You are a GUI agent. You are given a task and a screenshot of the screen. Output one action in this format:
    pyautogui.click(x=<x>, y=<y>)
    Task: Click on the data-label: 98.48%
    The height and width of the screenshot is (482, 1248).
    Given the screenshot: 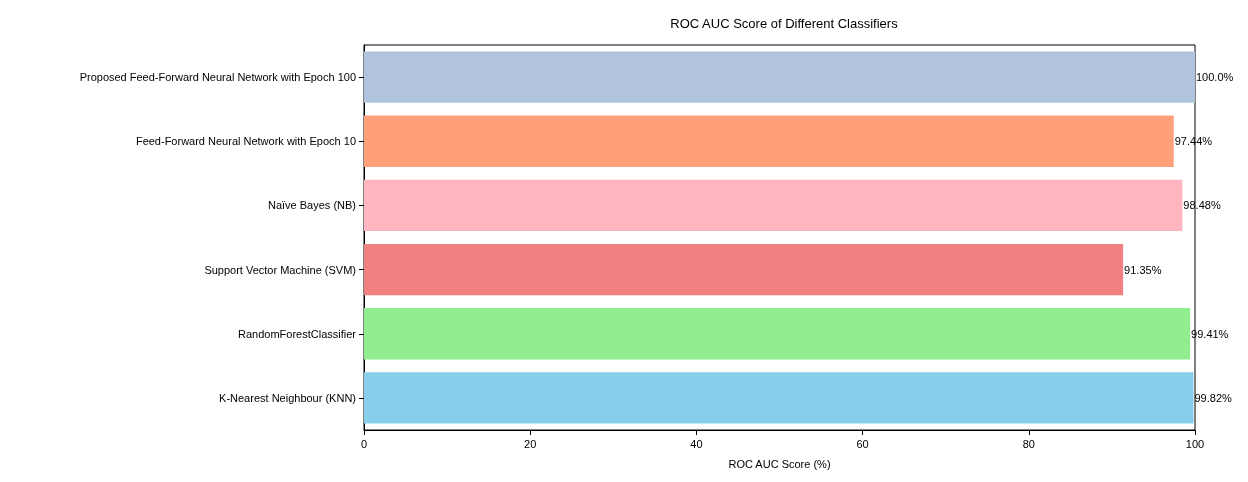 What is the action you would take?
    pyautogui.click(x=1202, y=205)
    